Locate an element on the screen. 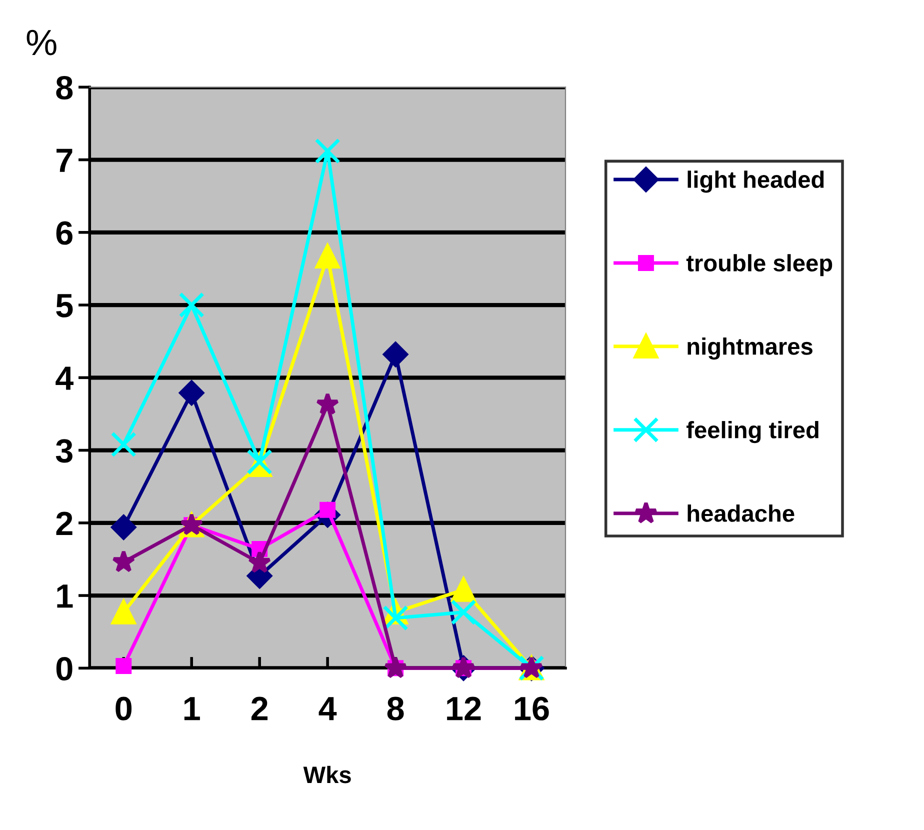 Image resolution: width=924 pixels, height=830 pixels. y-tick-label: 8 is located at coordinates (64, 88).